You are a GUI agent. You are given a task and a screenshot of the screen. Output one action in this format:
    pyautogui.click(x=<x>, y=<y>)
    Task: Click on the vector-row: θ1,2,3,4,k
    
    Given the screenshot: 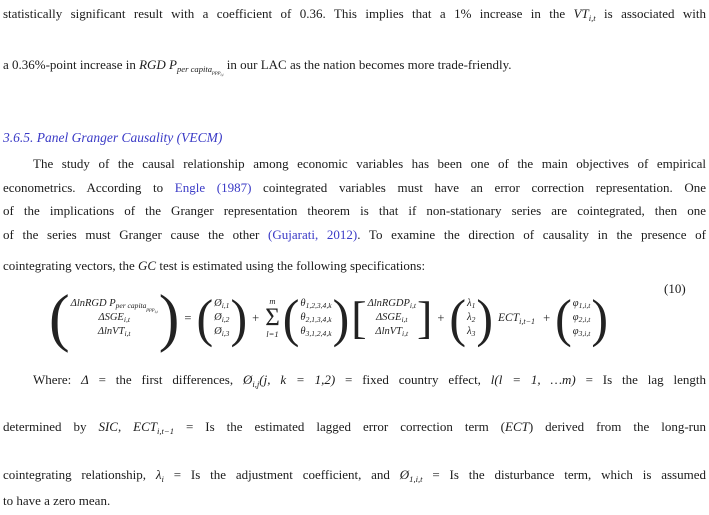 What is the action you would take?
    pyautogui.click(x=315, y=304)
    